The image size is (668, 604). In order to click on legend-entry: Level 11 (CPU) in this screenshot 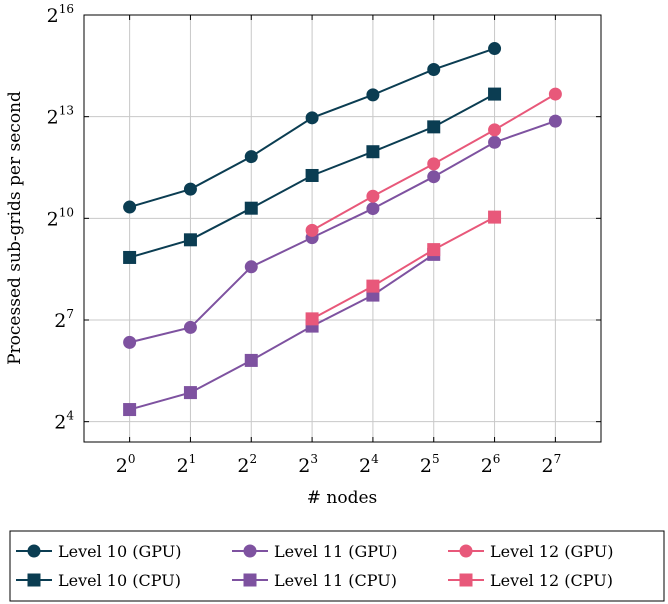, I will do `click(314, 580)`.